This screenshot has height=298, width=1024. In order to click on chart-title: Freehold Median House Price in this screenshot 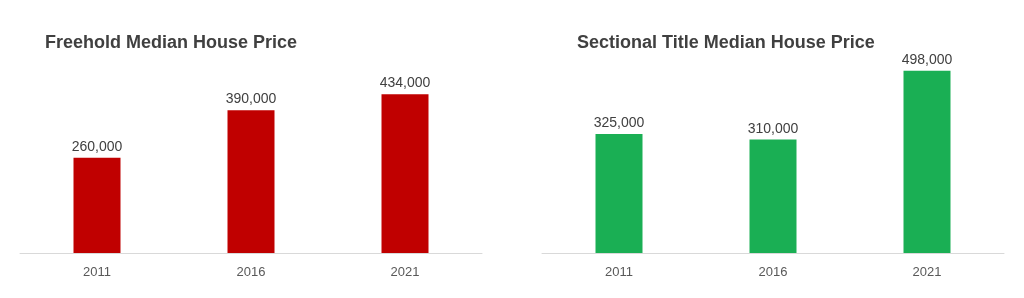, I will do `click(171, 42)`.